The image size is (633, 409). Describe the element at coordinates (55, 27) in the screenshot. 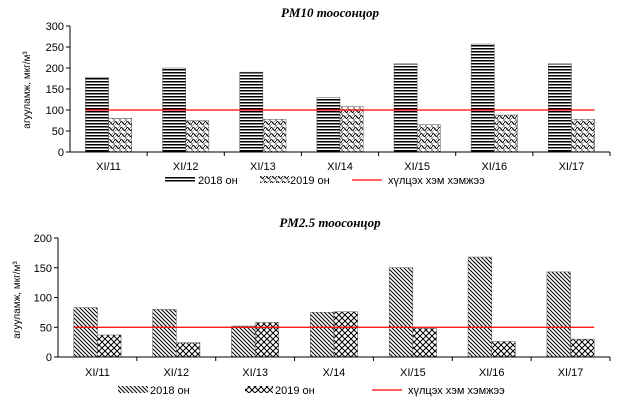

I see `y-tick-label: 300` at that location.